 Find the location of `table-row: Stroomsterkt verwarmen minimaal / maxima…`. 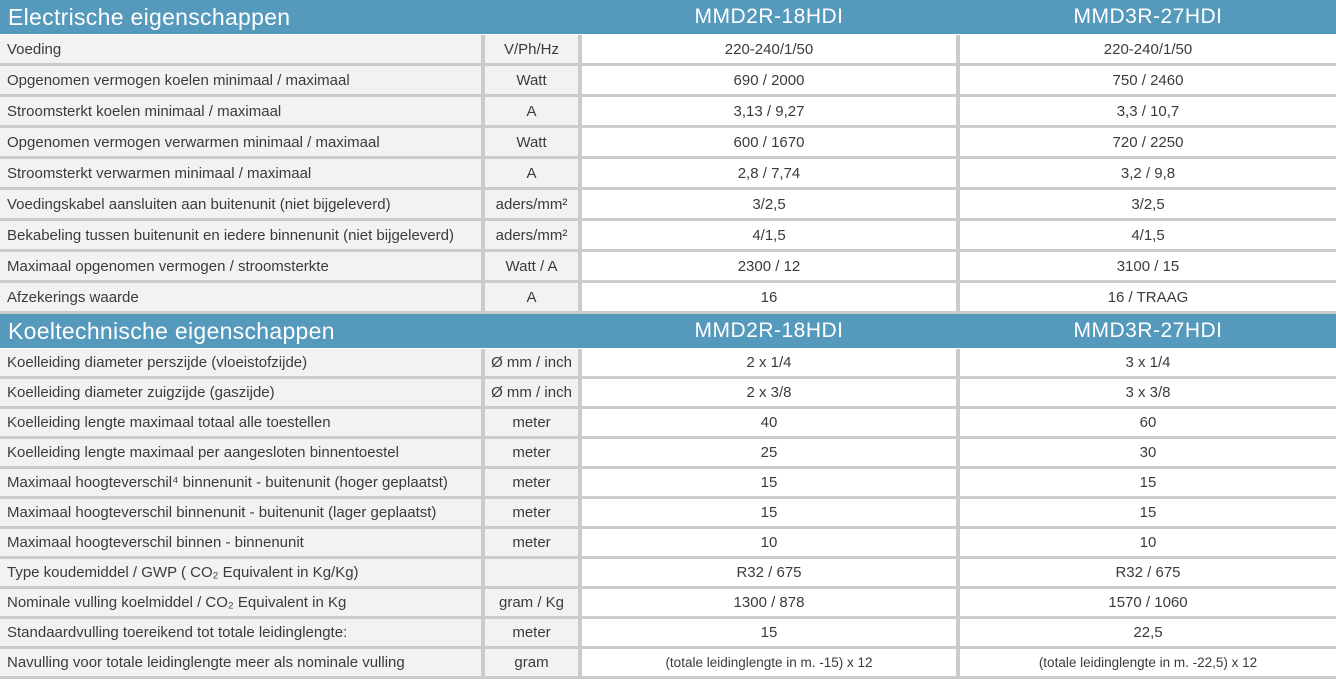

table-row: Stroomsterkt verwarmen minimaal / maxima… is located at coordinates (668, 174).